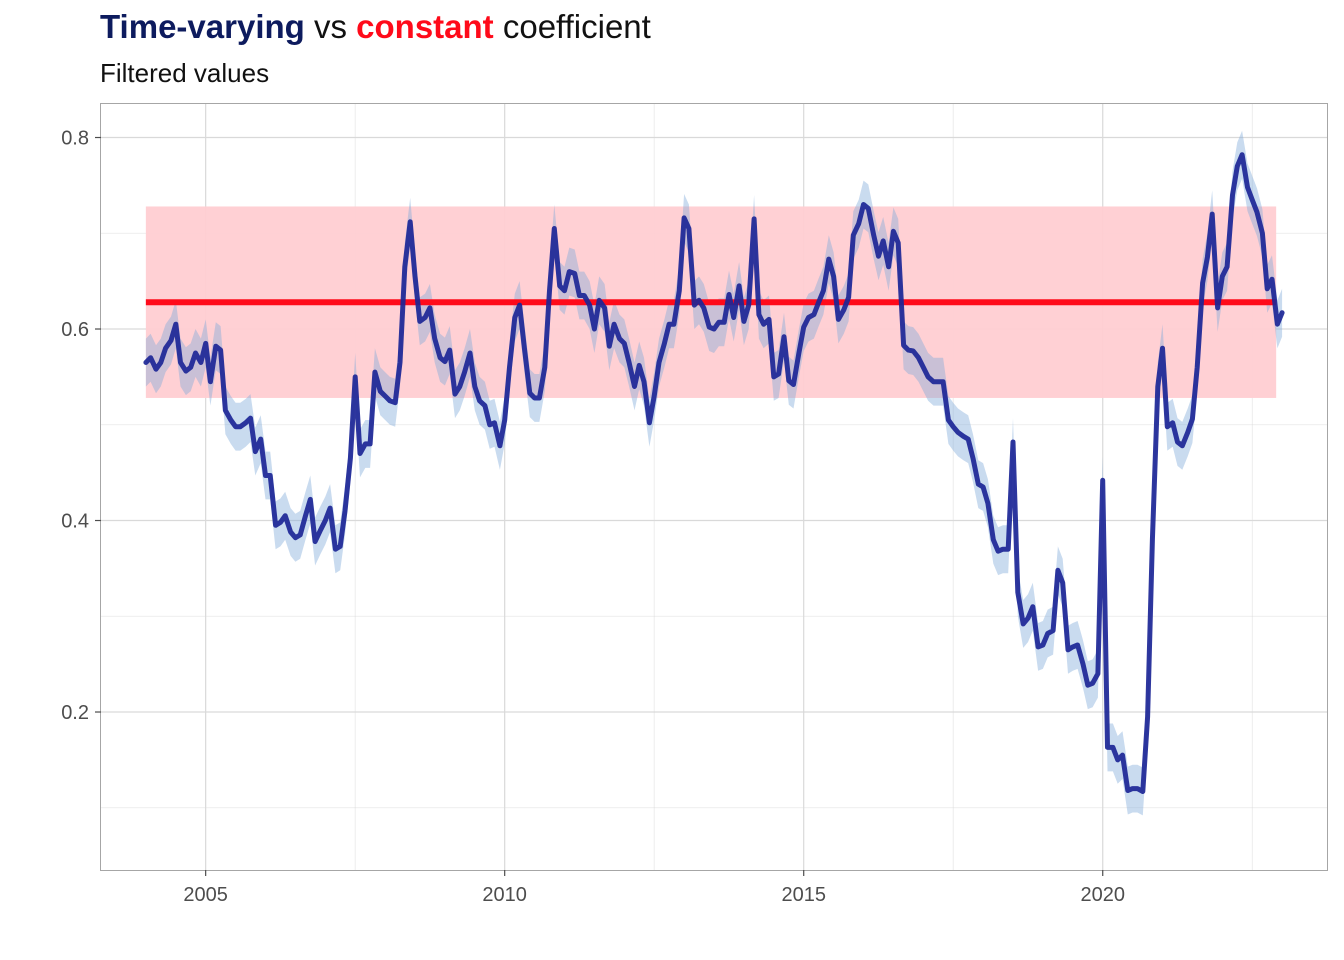  I want to click on y-tick-label: 0.6, so click(75, 330).